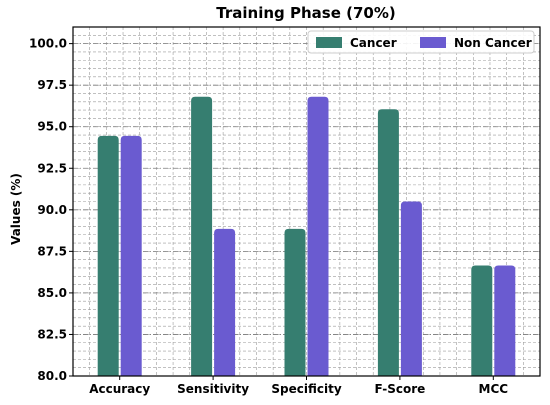 The width and height of the screenshot is (550, 405). What do you see at coordinates (119, 389) in the screenshot?
I see `x-tick-label: Accuracy` at bounding box center [119, 389].